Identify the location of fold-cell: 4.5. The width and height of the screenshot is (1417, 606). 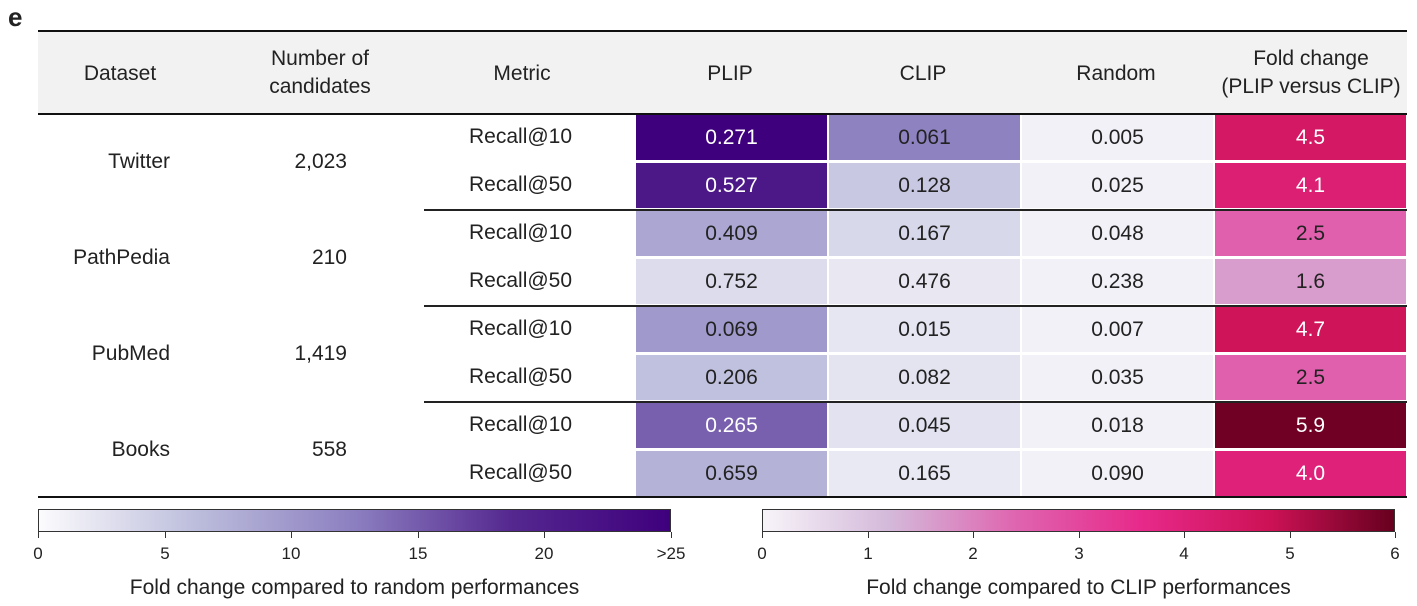
(1310, 137).